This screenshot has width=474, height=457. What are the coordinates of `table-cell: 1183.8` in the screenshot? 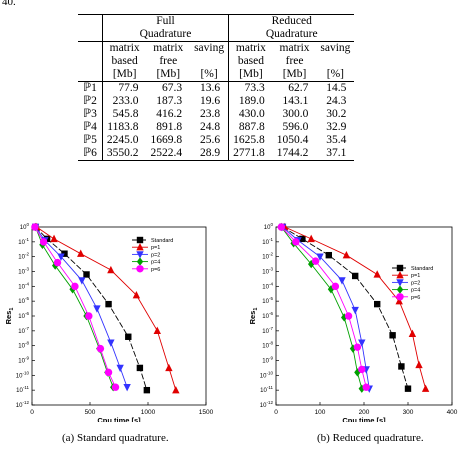 It's located at (124, 127).